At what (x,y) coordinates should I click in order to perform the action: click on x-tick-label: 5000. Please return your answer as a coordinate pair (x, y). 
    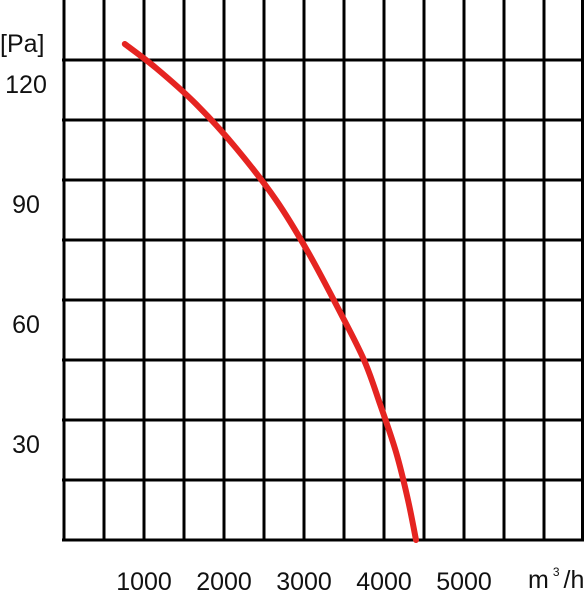
    Looking at the image, I should click on (464, 582).